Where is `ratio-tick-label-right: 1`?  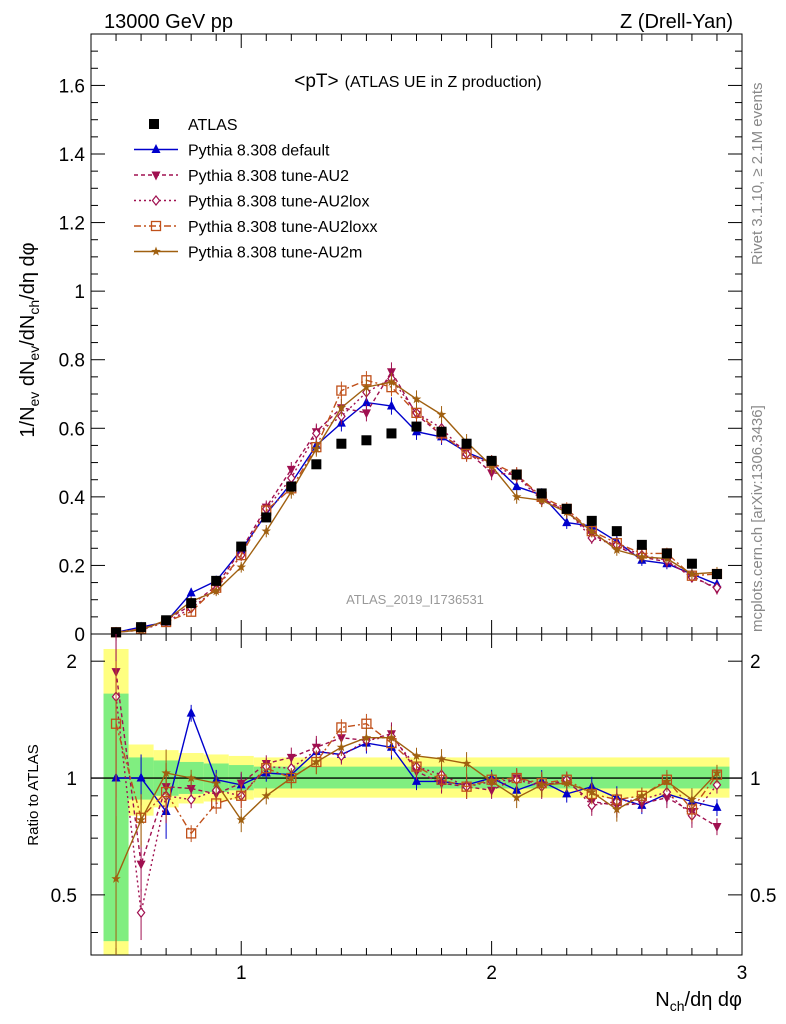
ratio-tick-label-right: 1 is located at coordinates (755, 779).